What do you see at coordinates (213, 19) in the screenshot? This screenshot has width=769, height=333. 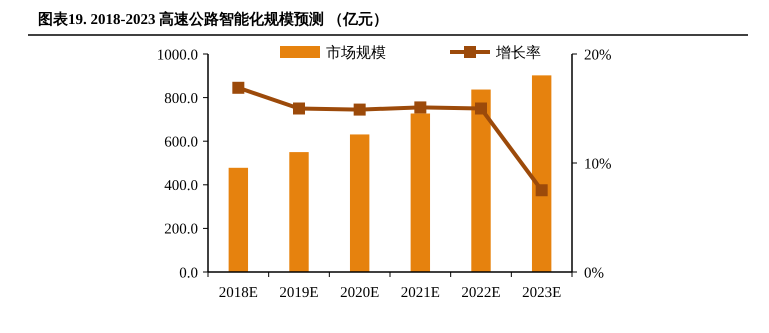 I see `chart-title: 图表19. 2018-2023 高速公路智能化规模预测 （亿元）` at bounding box center [213, 19].